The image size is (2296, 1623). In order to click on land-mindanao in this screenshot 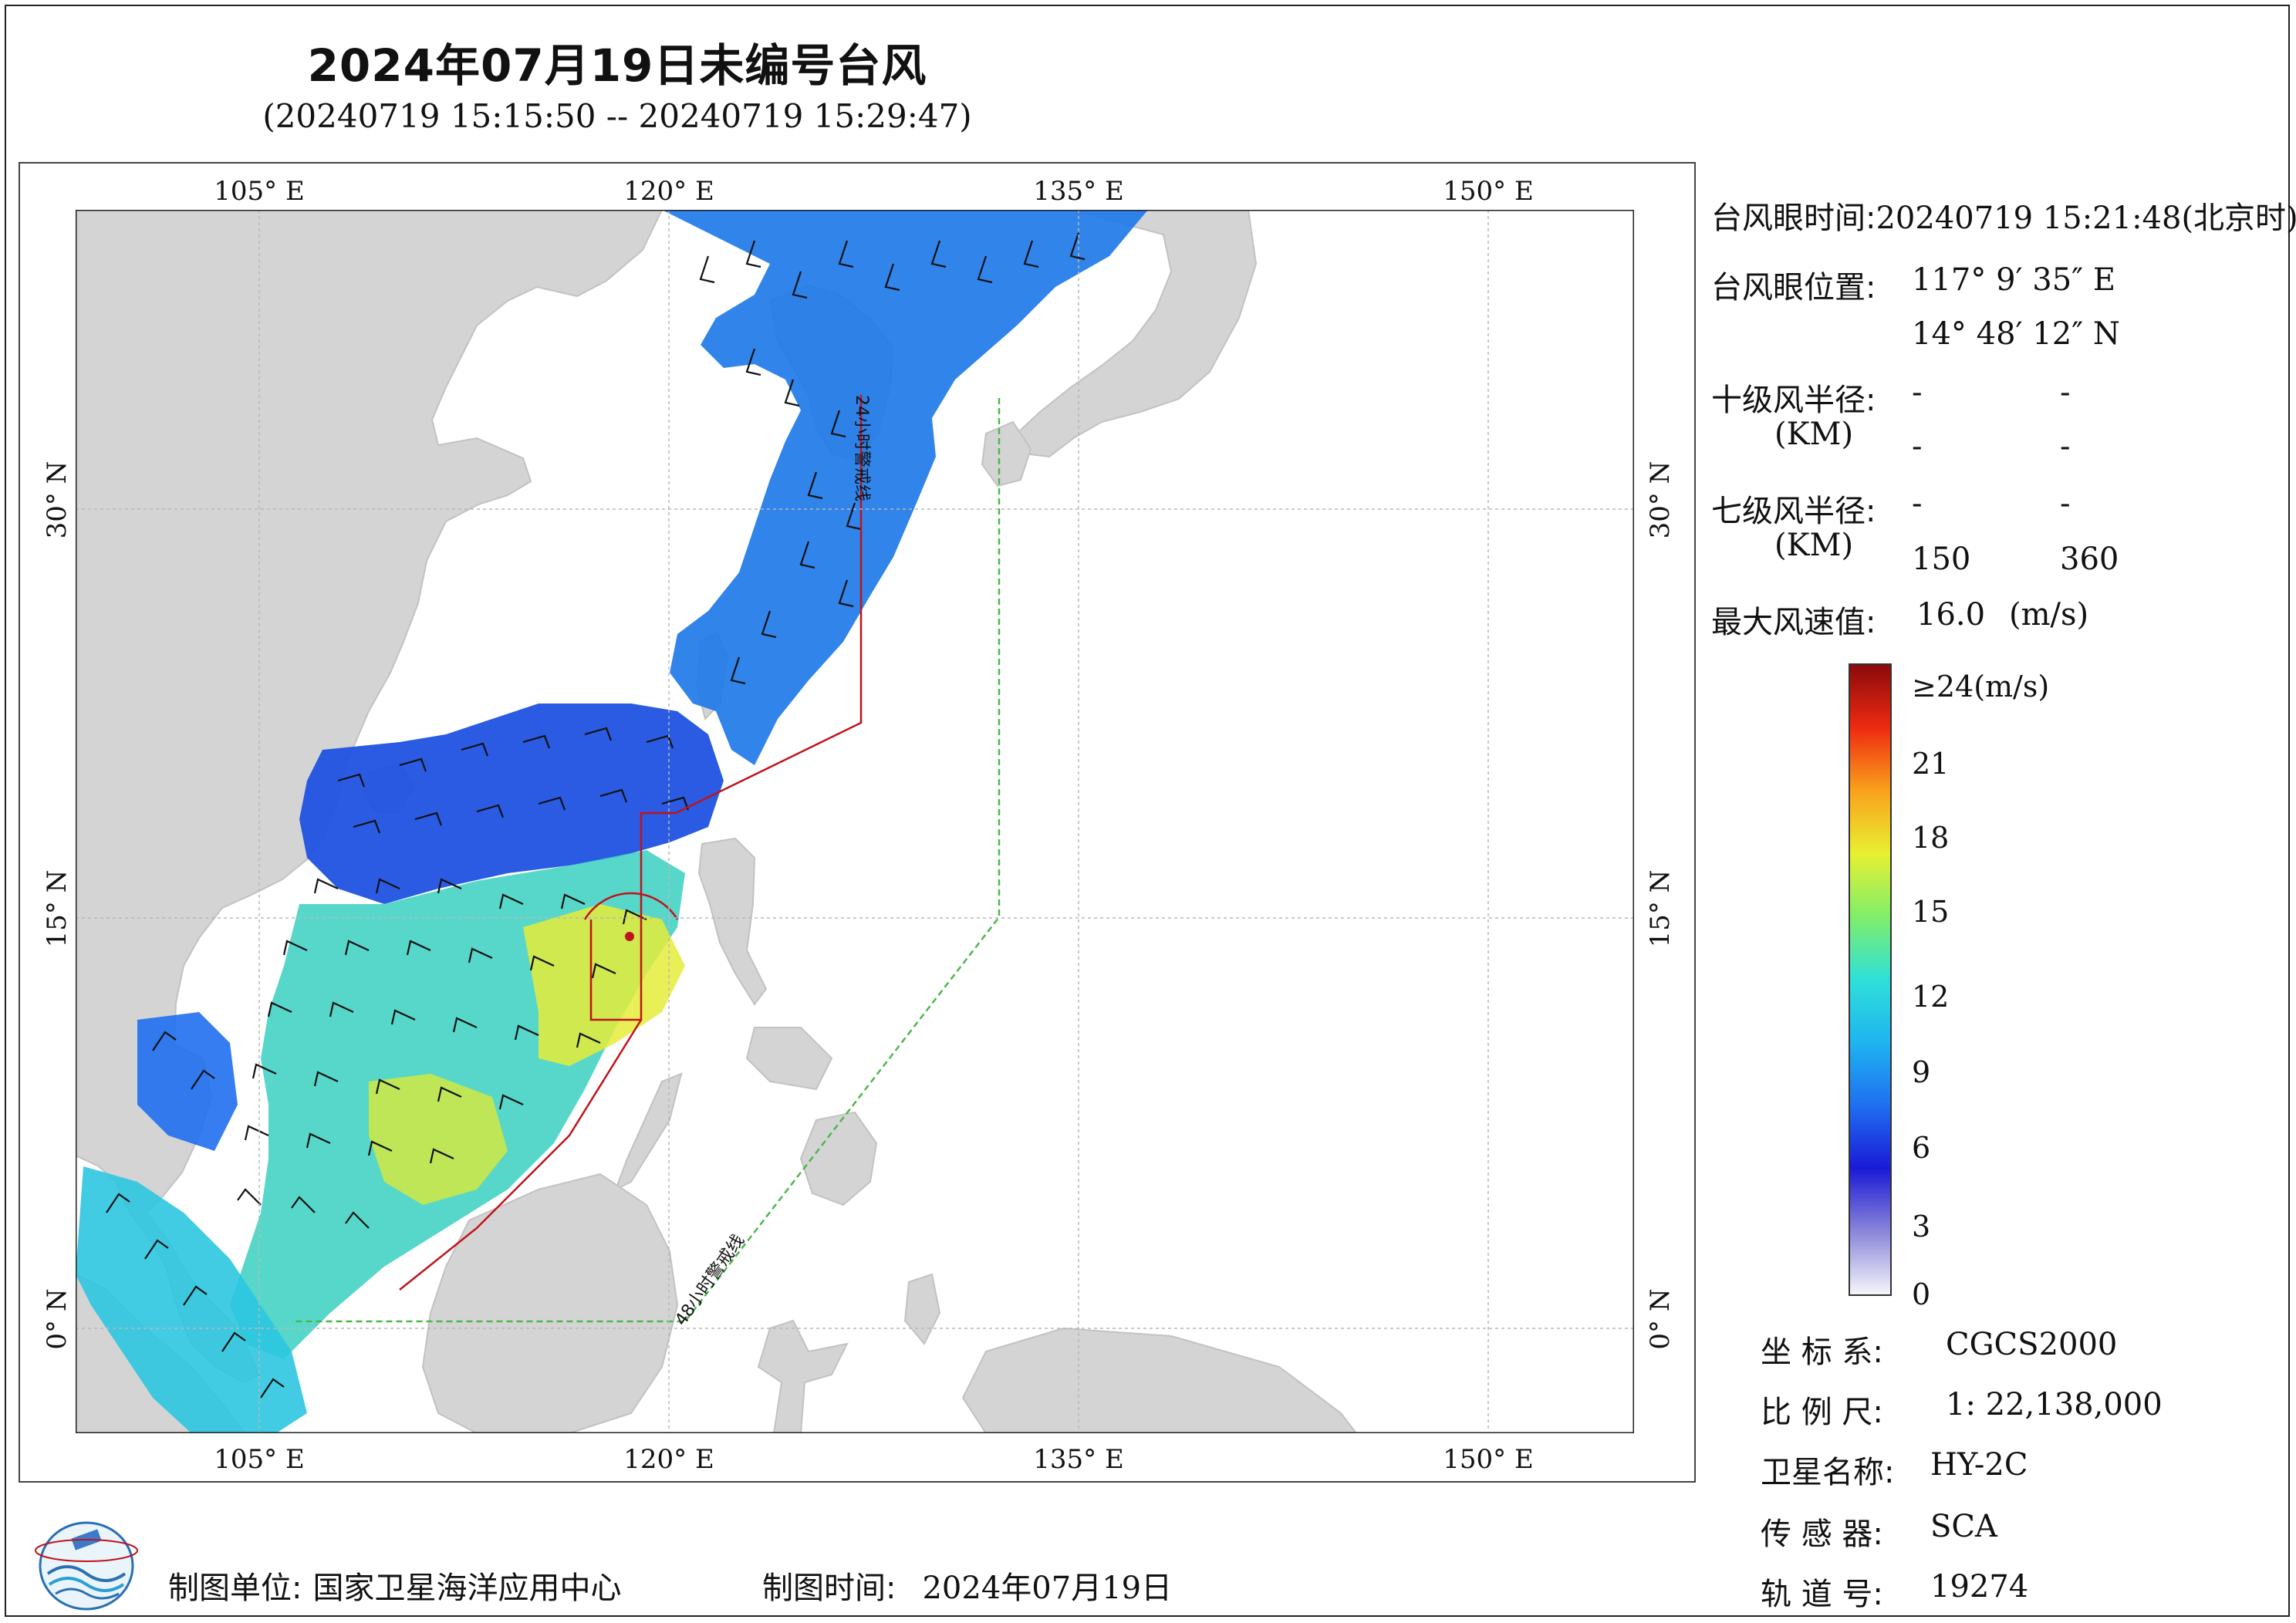, I will do `click(838, 1158)`.